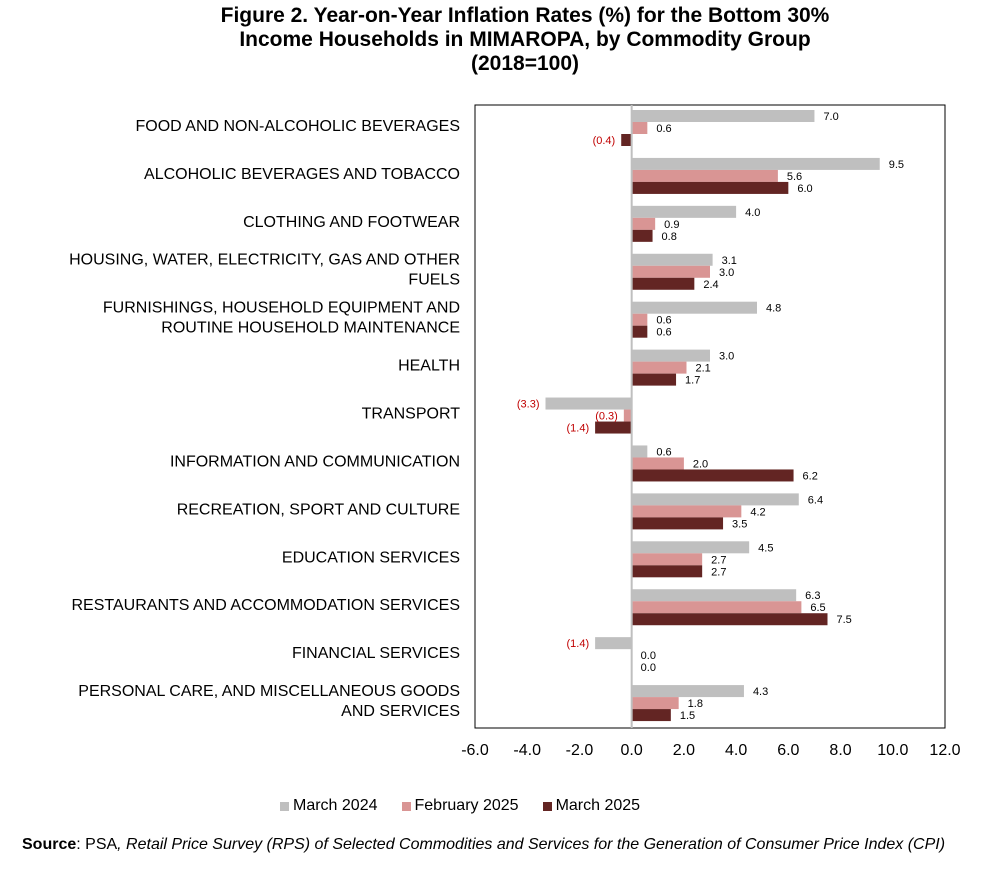  What do you see at coordinates (817, 608) in the screenshot?
I see `value-label-february-2025-11: 6.5` at bounding box center [817, 608].